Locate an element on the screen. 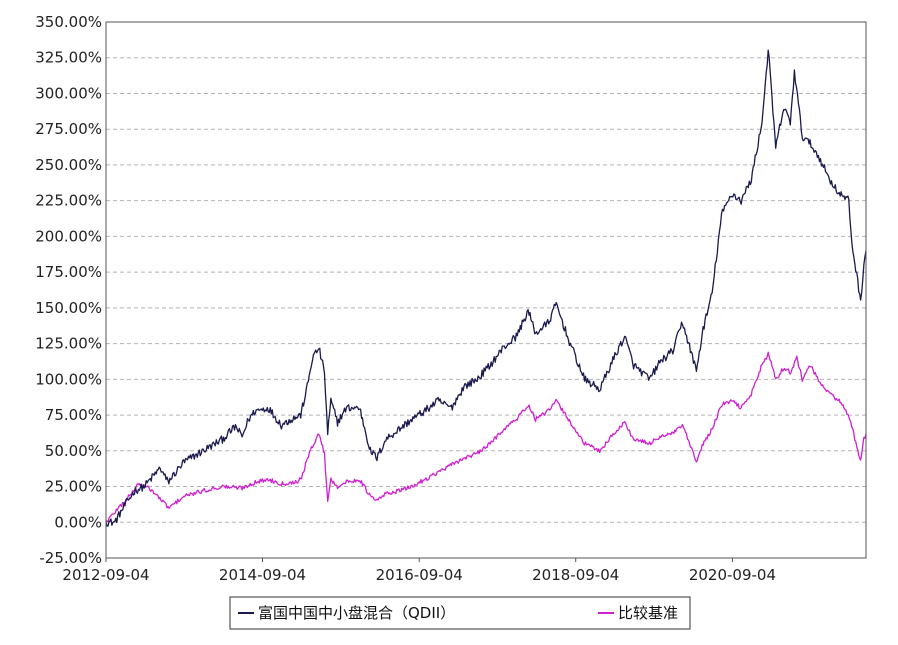 The height and width of the screenshot is (645, 898). y-tick-label: 300.00% is located at coordinates (68, 93).